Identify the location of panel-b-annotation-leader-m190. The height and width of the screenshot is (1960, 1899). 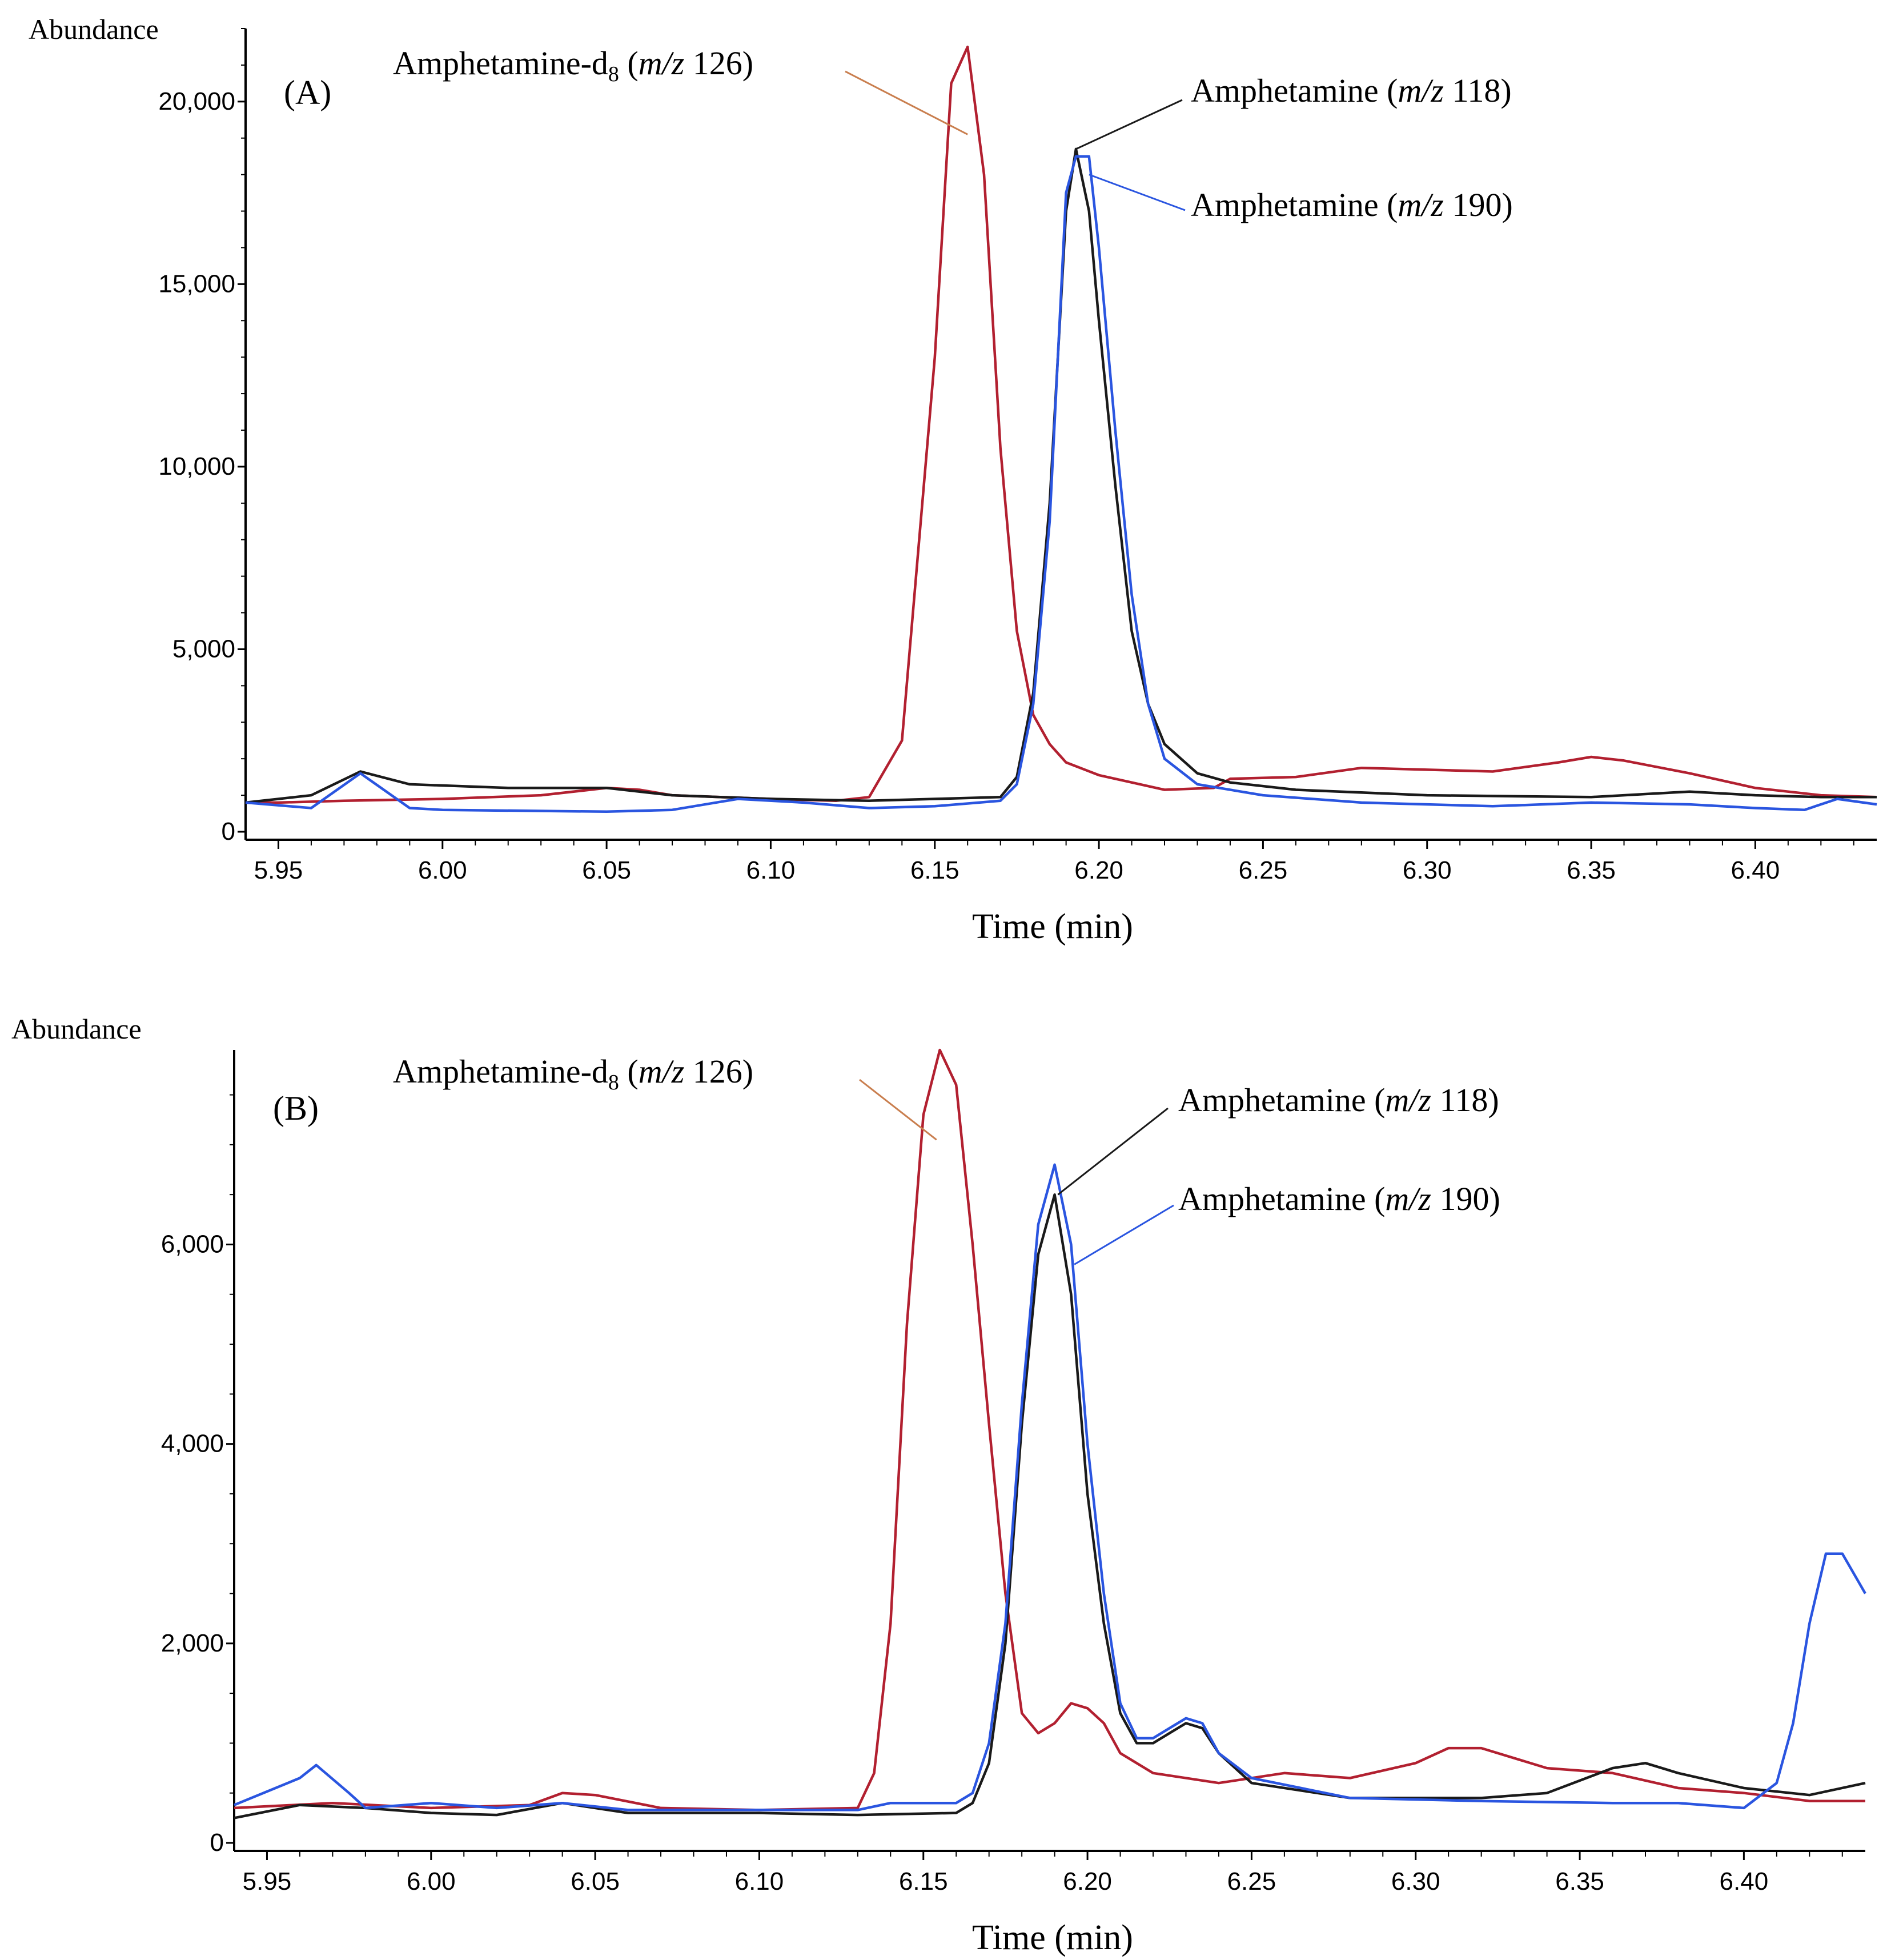
(1124, 1234).